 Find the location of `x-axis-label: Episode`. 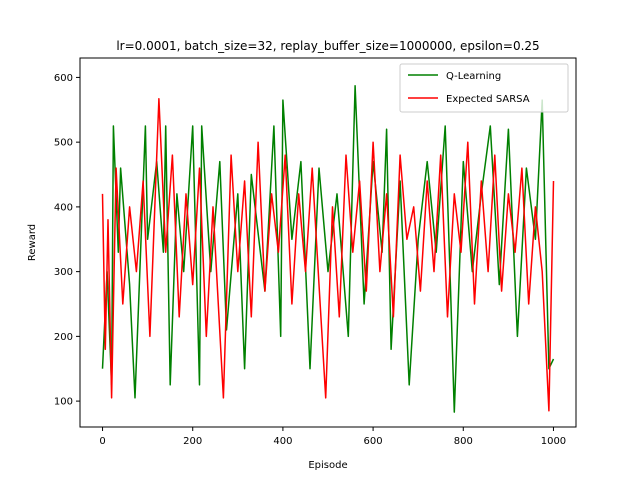

x-axis-label: Episode is located at coordinates (327, 465).